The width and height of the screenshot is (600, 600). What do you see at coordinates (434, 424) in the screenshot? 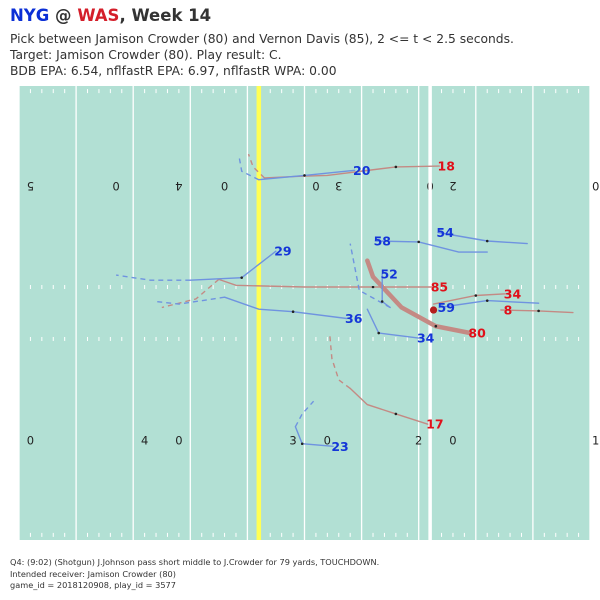
I see `offense-player-label: 17` at bounding box center [434, 424].